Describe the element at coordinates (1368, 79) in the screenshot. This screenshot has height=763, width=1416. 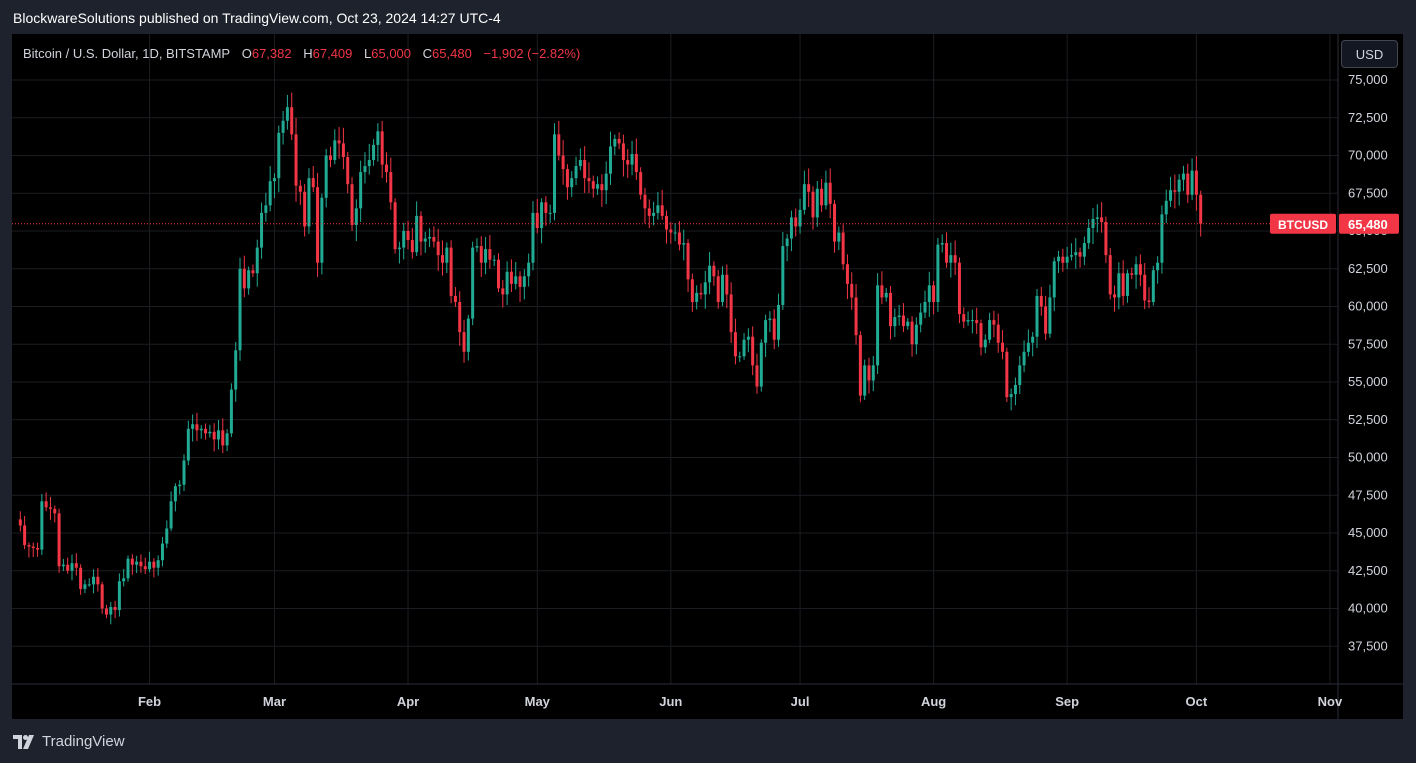
I see `y-tick-label: 75,000` at that location.